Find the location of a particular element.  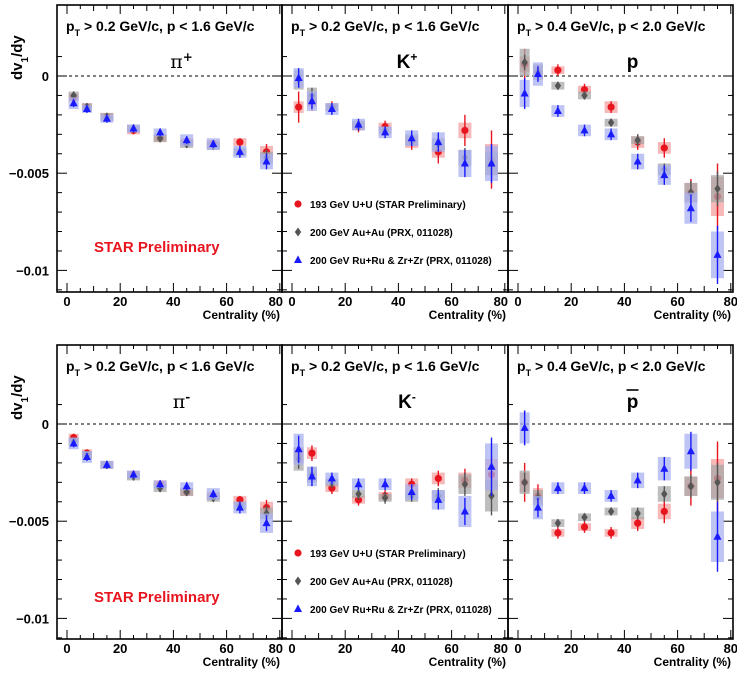

x-tick-label: 0 is located at coordinates (517, 301).